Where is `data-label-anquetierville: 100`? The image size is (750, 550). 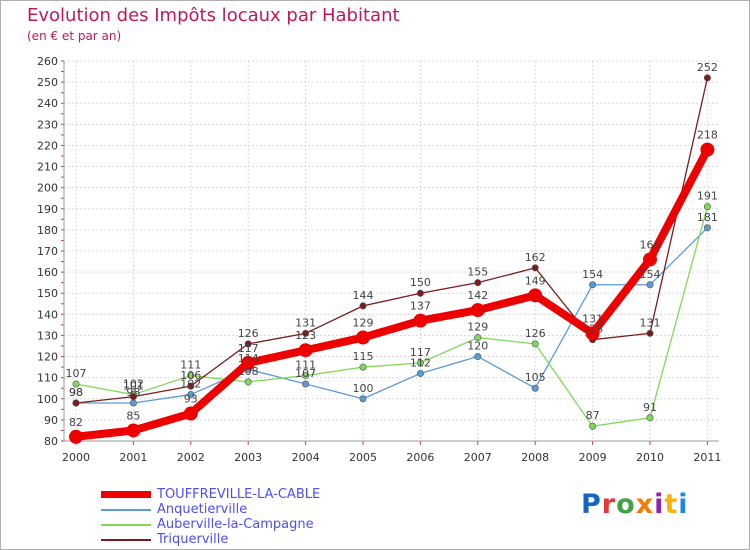
data-label-anquetierville: 100 is located at coordinates (363, 388).